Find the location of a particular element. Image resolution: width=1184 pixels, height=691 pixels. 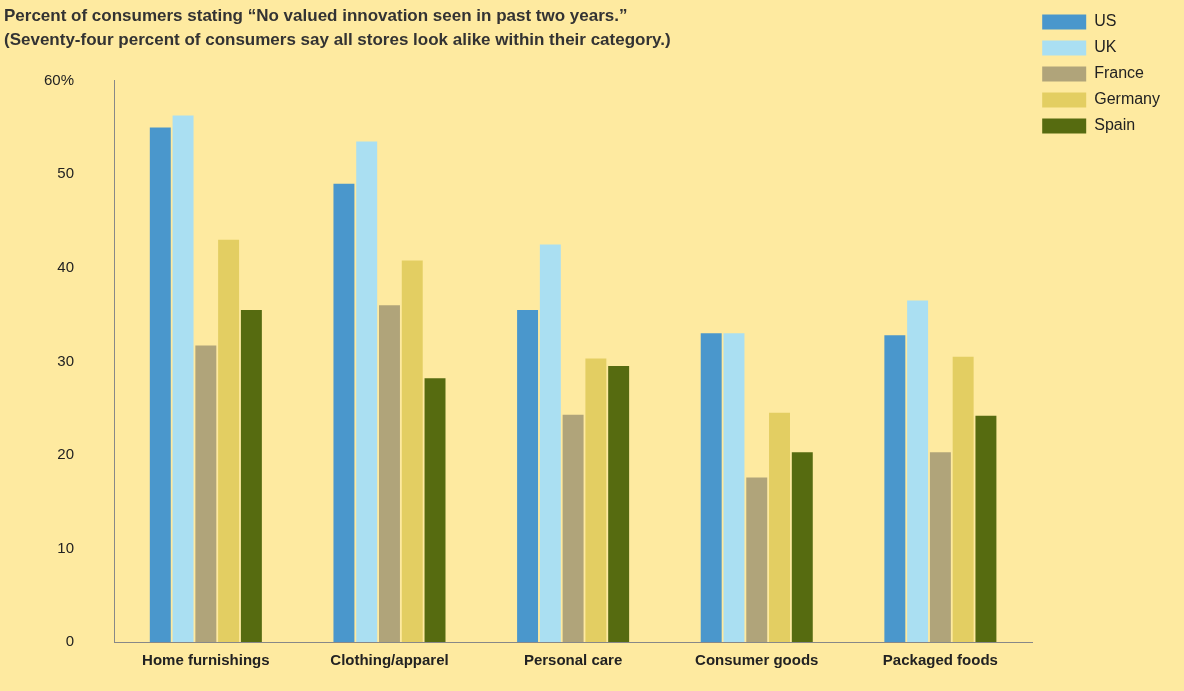

y-tick-label: 60% is located at coordinates (59, 79).